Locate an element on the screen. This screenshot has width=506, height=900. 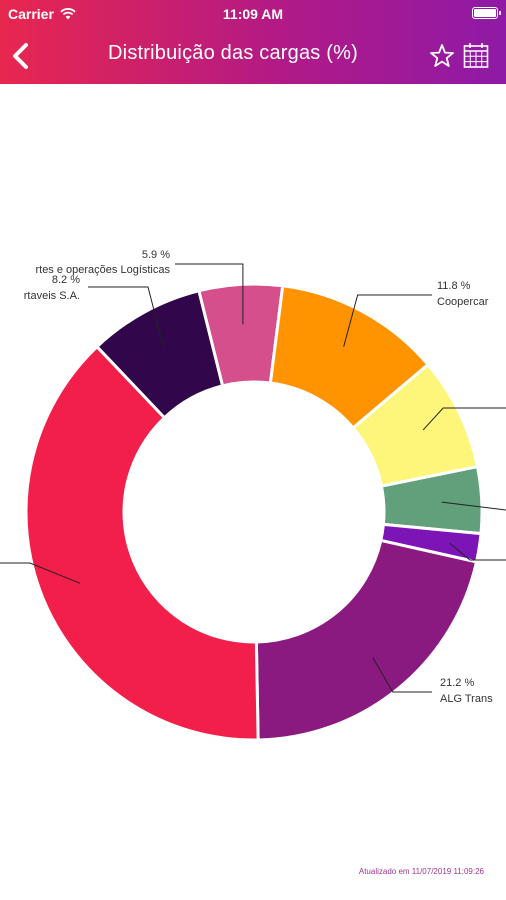
carrier-label: Carrier is located at coordinates (31, 14).